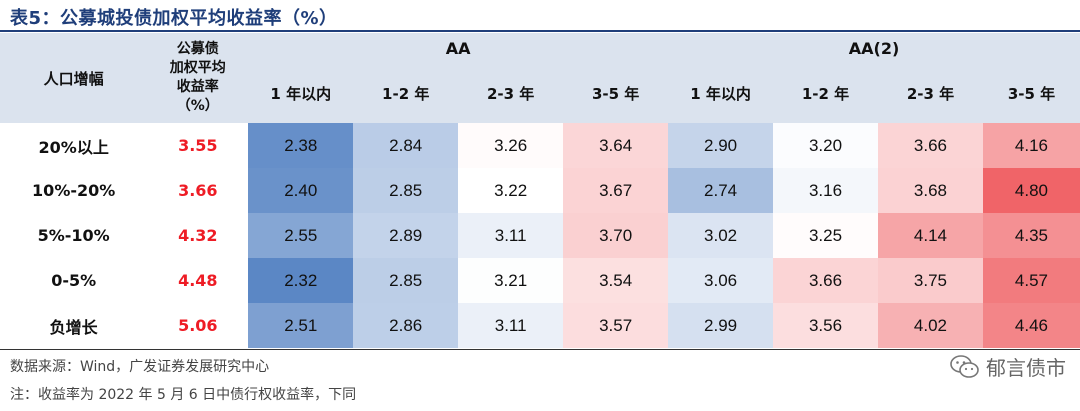 Image resolution: width=1080 pixels, height=411 pixels. What do you see at coordinates (964, 366) in the screenshot?
I see `wechat-icon` at bounding box center [964, 366].